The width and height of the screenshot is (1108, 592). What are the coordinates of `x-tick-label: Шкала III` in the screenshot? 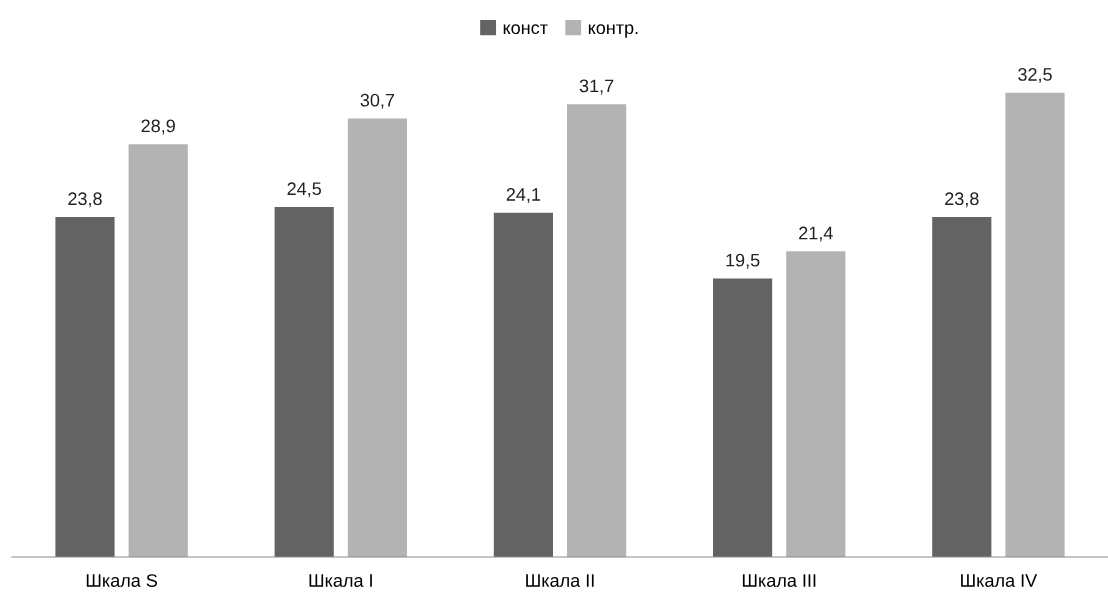 It's located at (779, 580).